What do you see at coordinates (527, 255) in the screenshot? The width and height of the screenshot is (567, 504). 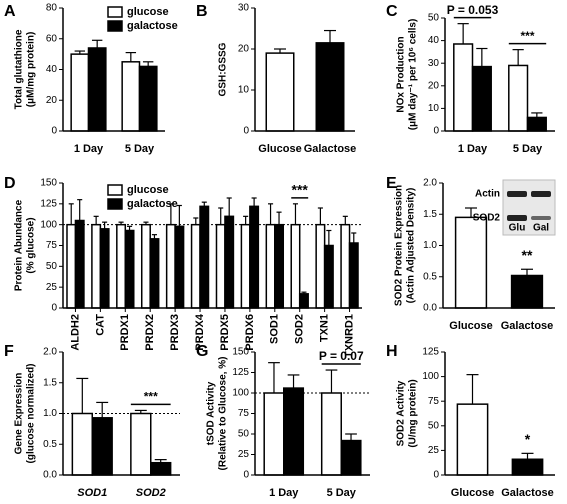 I see `annotation: **` at bounding box center [527, 255].